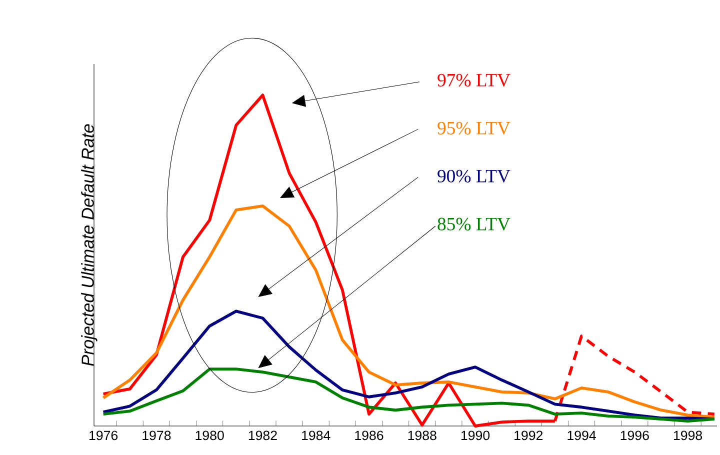 This screenshot has width=720, height=455. Describe the element at coordinates (474, 80) in the screenshot. I see `text: 97% LTV` at that location.